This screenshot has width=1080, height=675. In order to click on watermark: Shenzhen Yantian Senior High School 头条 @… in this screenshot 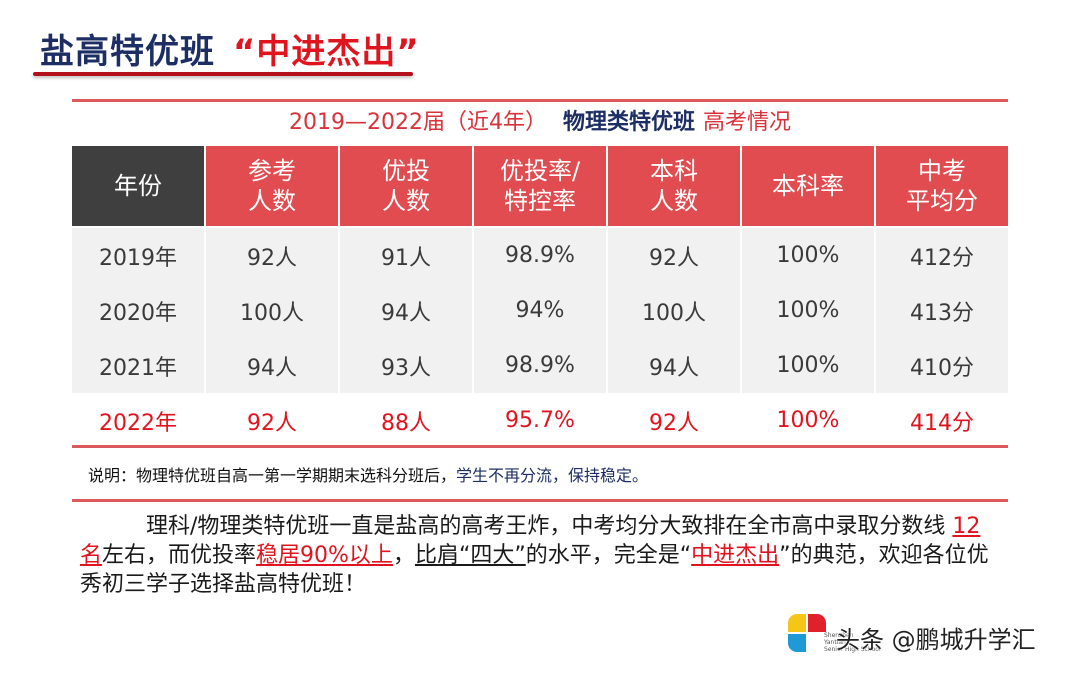, I will do `click(931, 637)`.